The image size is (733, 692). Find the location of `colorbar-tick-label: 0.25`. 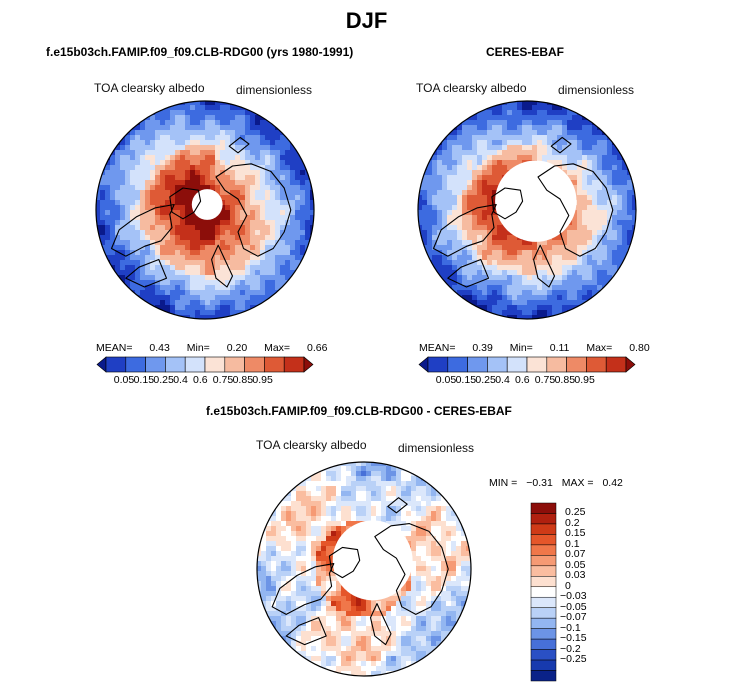

colorbar-tick-label: 0.25 is located at coordinates (163, 380).